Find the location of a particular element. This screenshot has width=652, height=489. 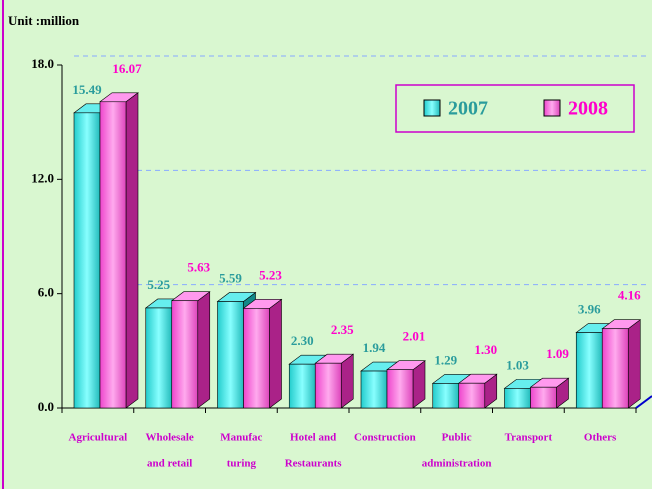

value-label: 1.09 is located at coordinates (557, 353).